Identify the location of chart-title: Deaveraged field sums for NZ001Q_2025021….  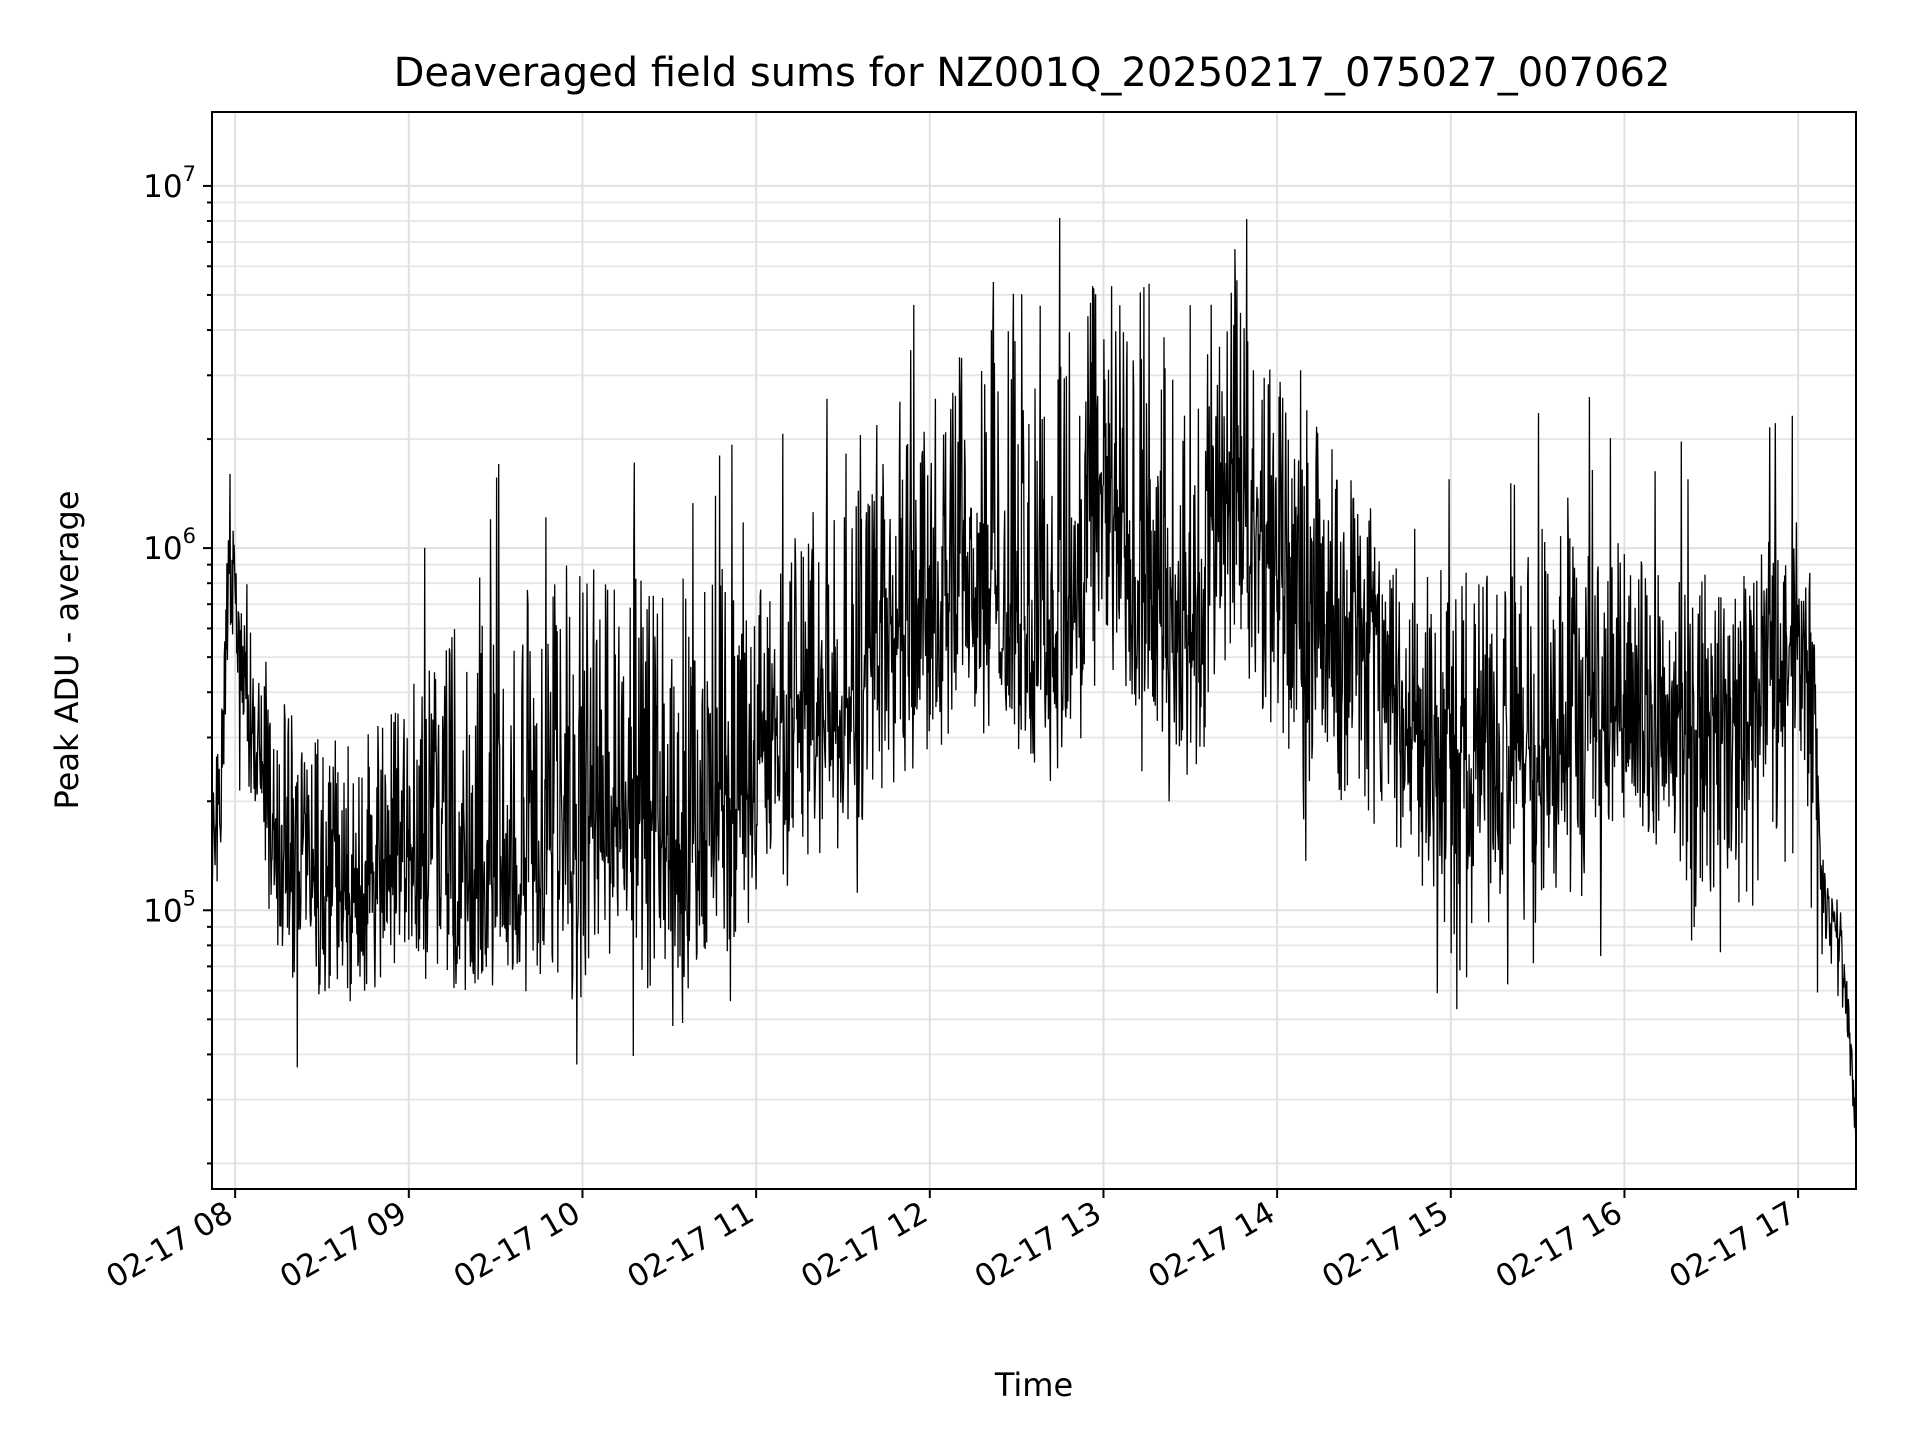
(1032, 73).